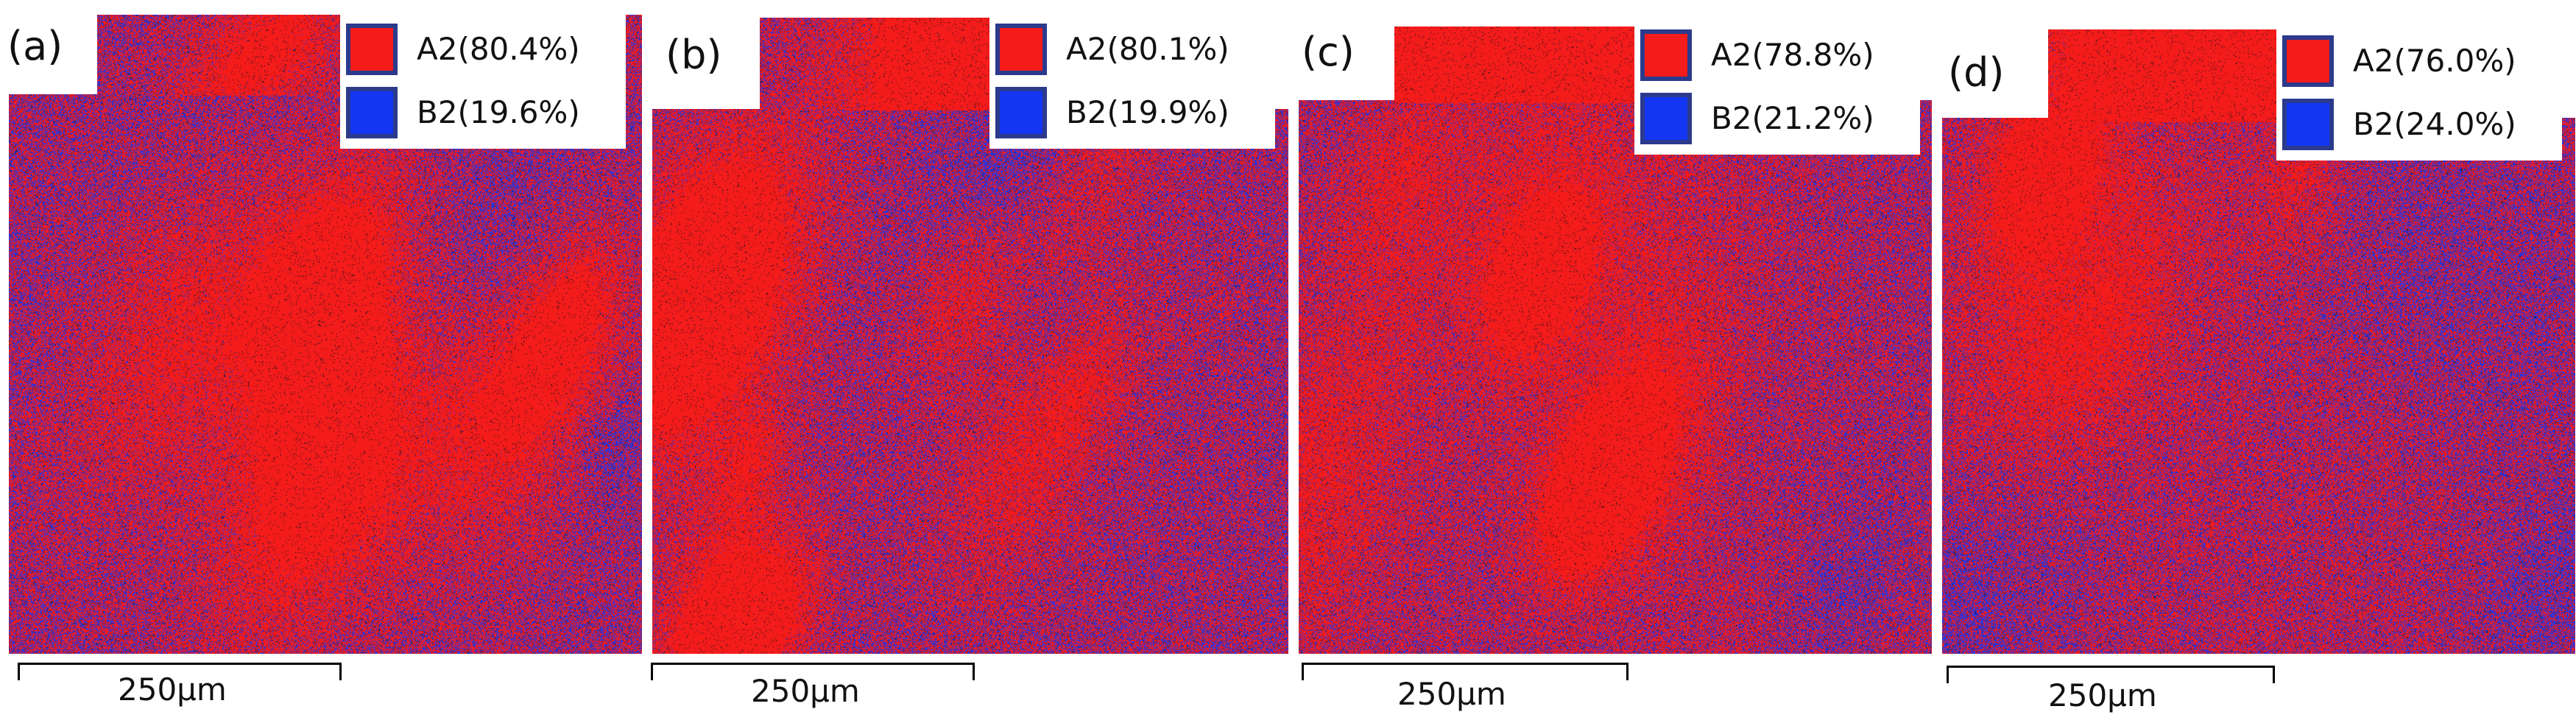 The image size is (2576, 723). I want to click on legend-row-b2: B2(19.6%), so click(483, 112).